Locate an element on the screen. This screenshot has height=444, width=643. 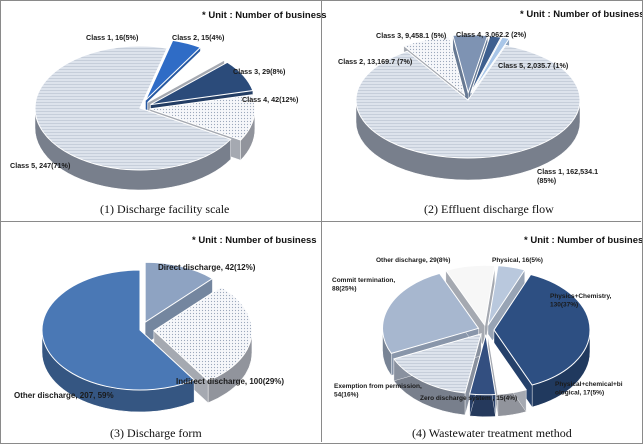
pie-slice-label: Class 2, 15(4%) is located at coordinates (198, 37).